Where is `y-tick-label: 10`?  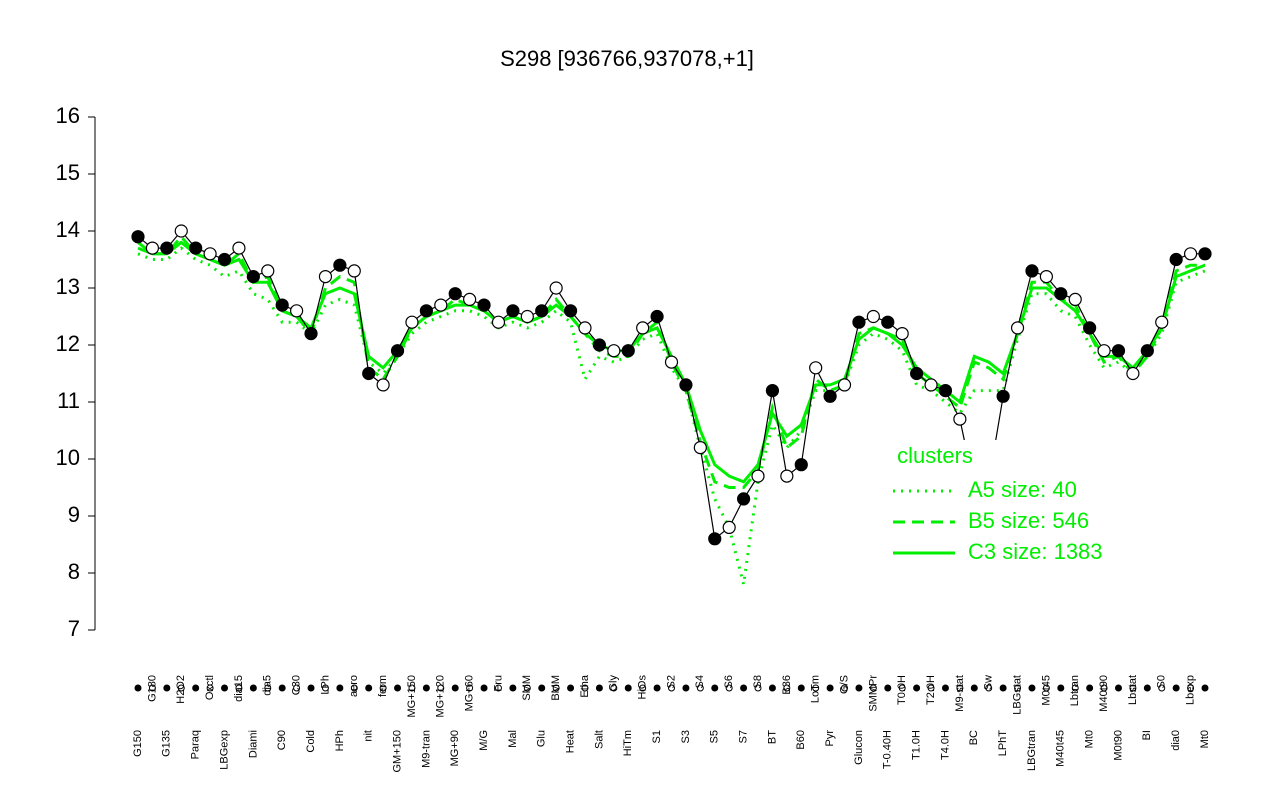 y-tick-label: 10 is located at coordinates (68, 457).